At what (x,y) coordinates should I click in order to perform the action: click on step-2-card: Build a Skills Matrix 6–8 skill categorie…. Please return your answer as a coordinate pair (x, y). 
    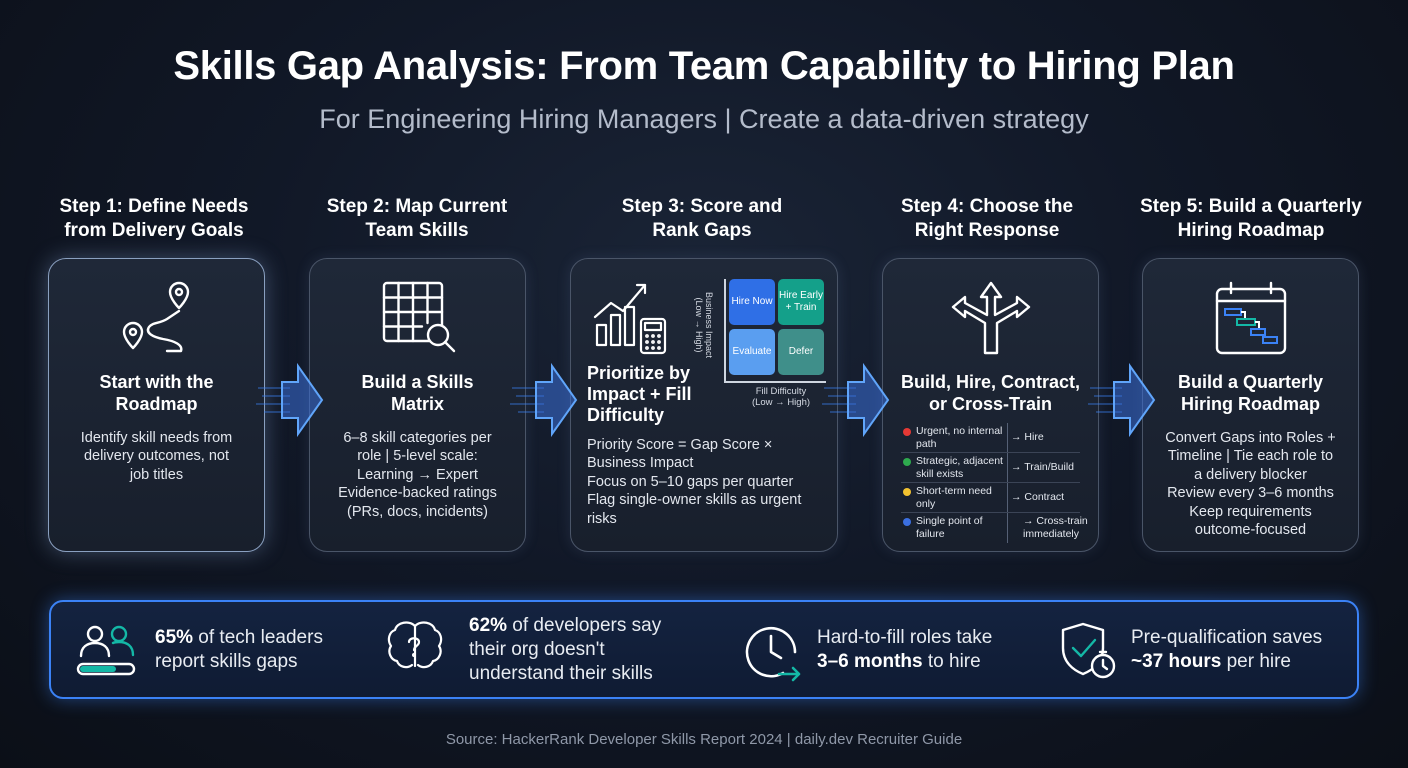
    Looking at the image, I should click on (417, 405).